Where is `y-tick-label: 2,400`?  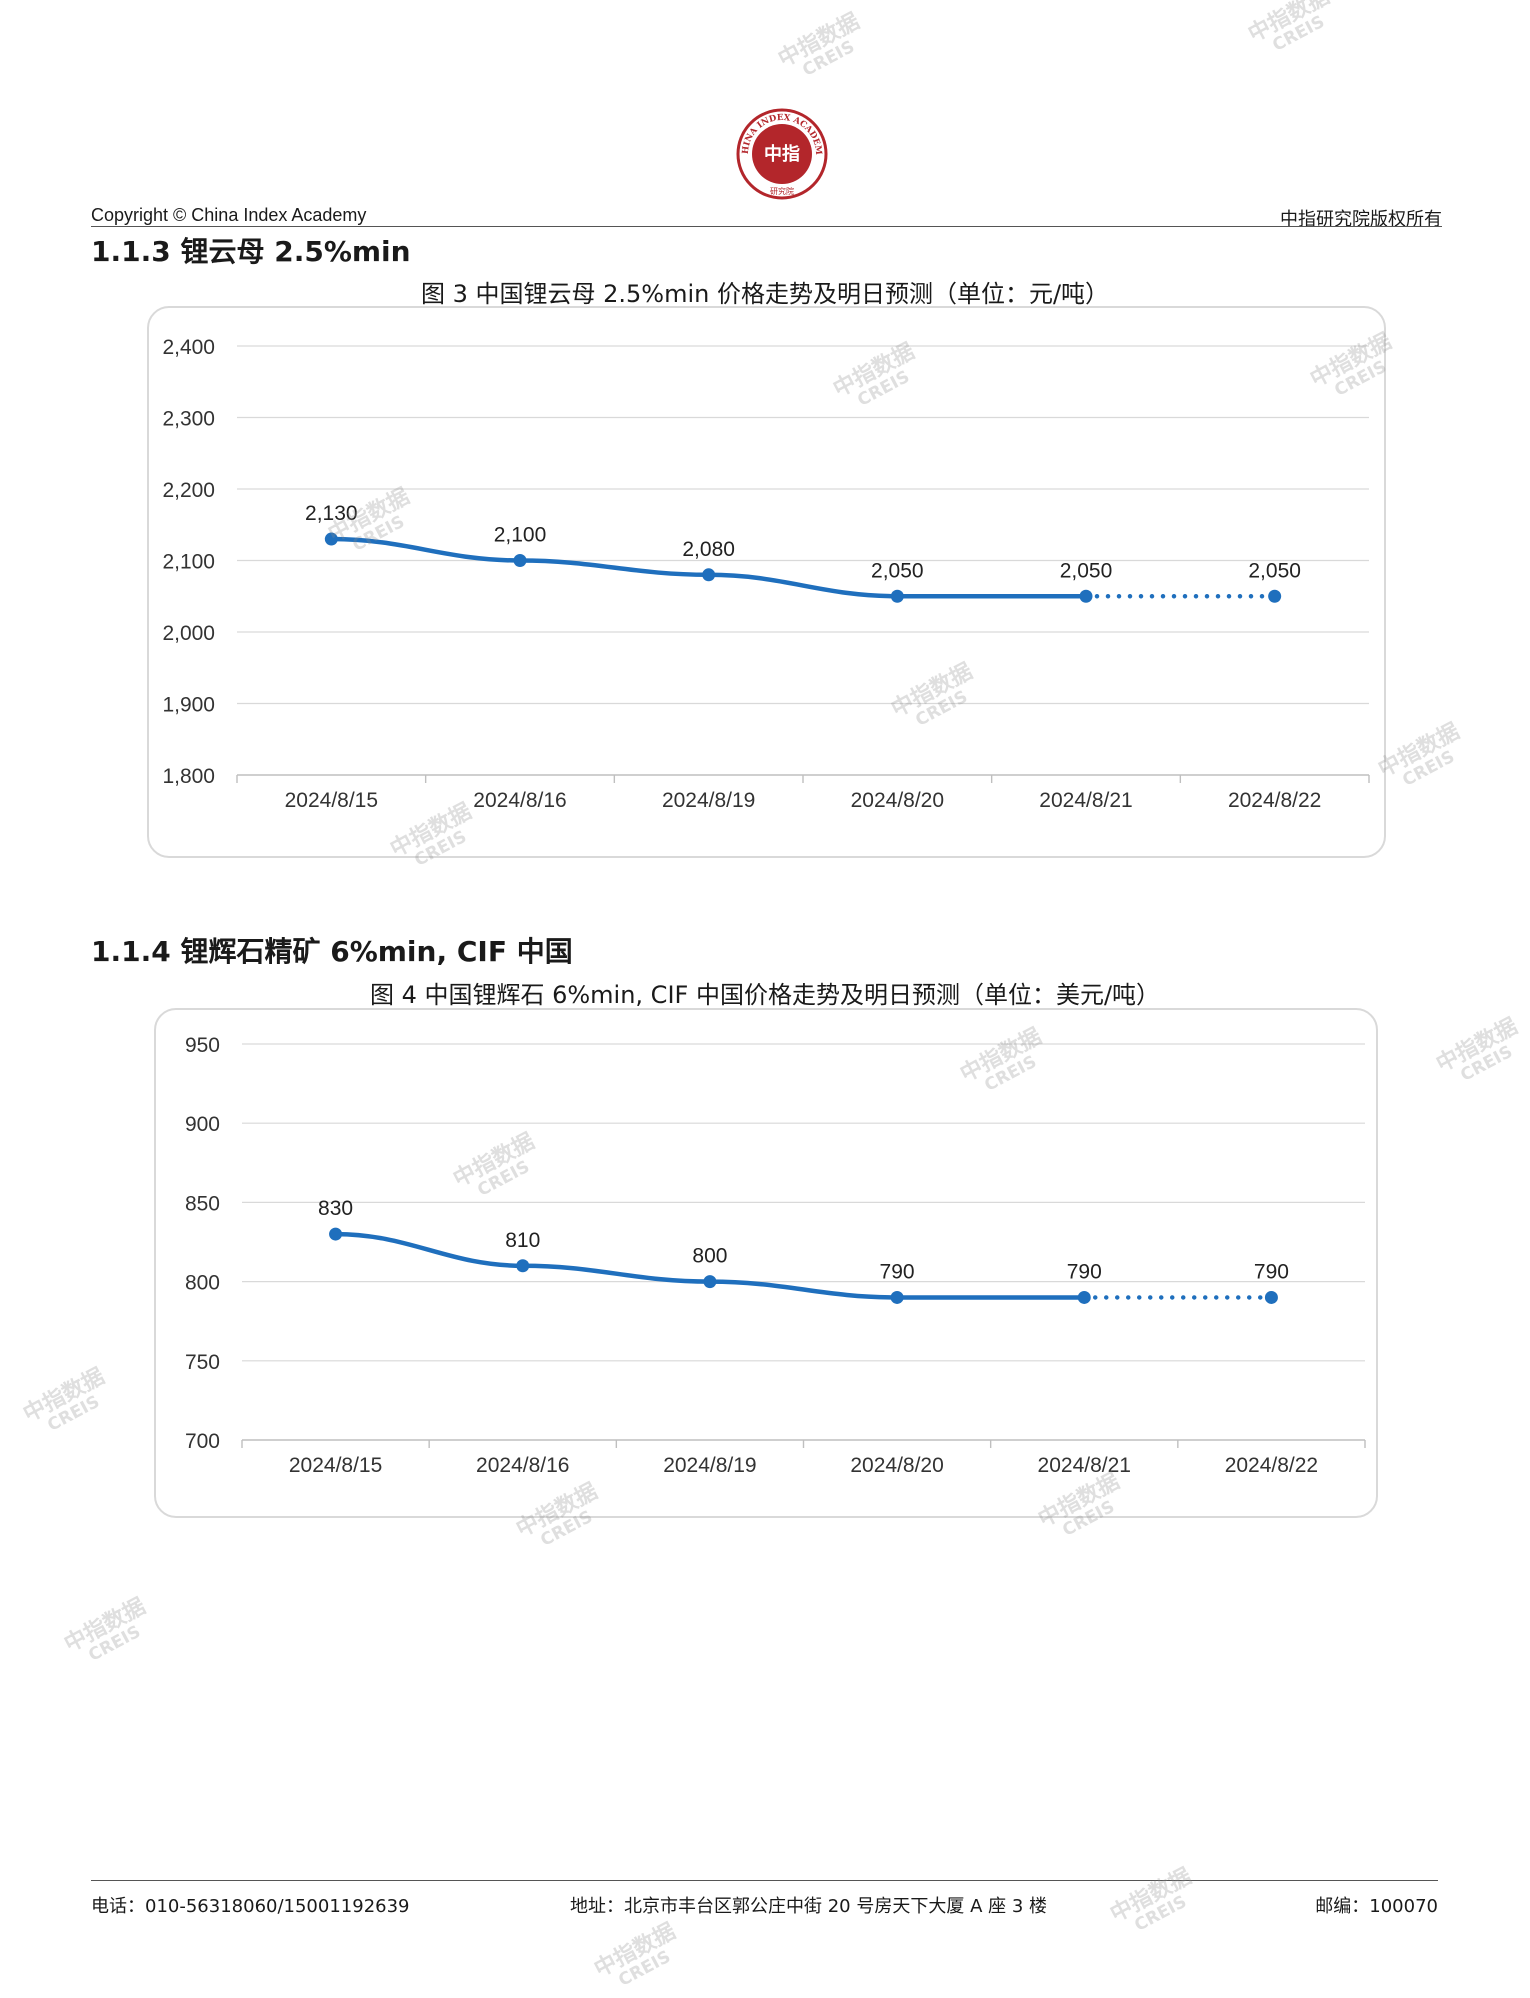
y-tick-label: 2,400 is located at coordinates (188, 347).